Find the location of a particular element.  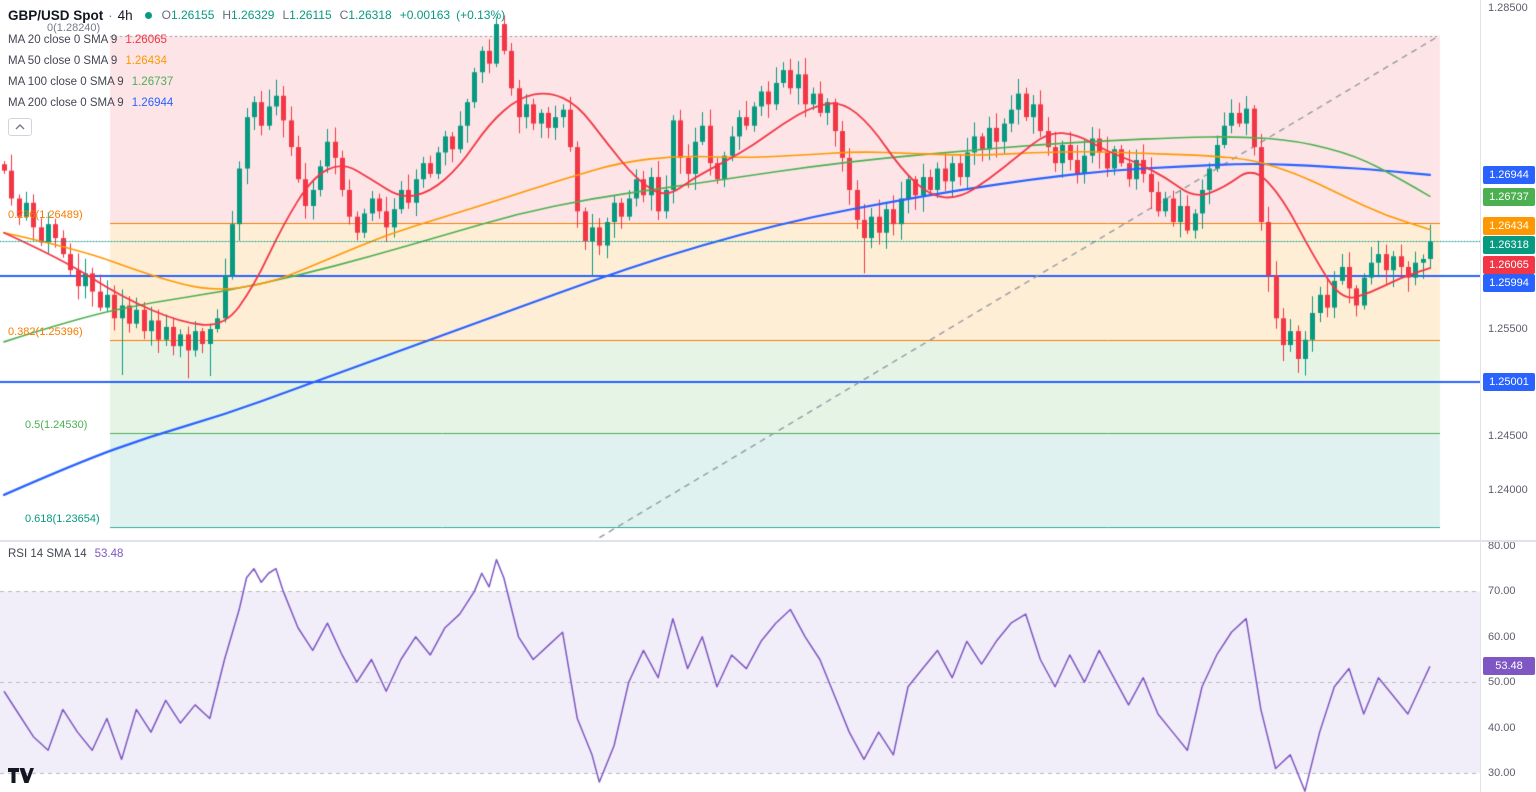

price-axis-label: 1.24000 is located at coordinates (1508, 489).